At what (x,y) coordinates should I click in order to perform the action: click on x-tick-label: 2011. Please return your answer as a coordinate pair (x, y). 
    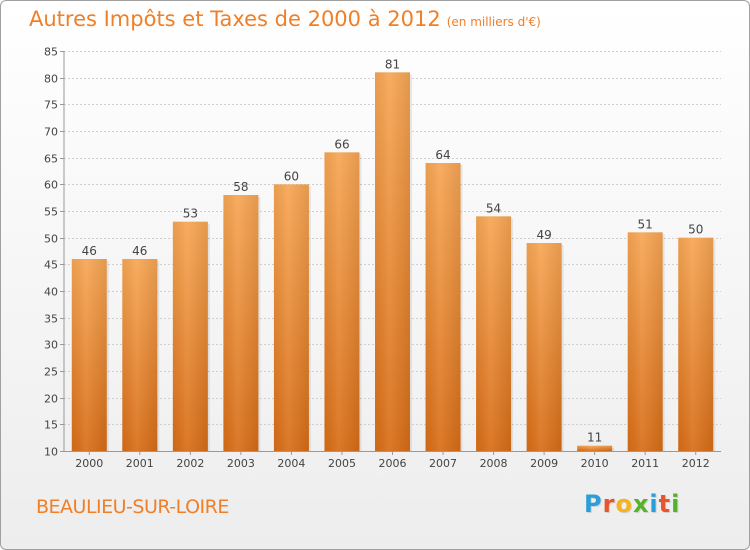
    Looking at the image, I should click on (645, 463).